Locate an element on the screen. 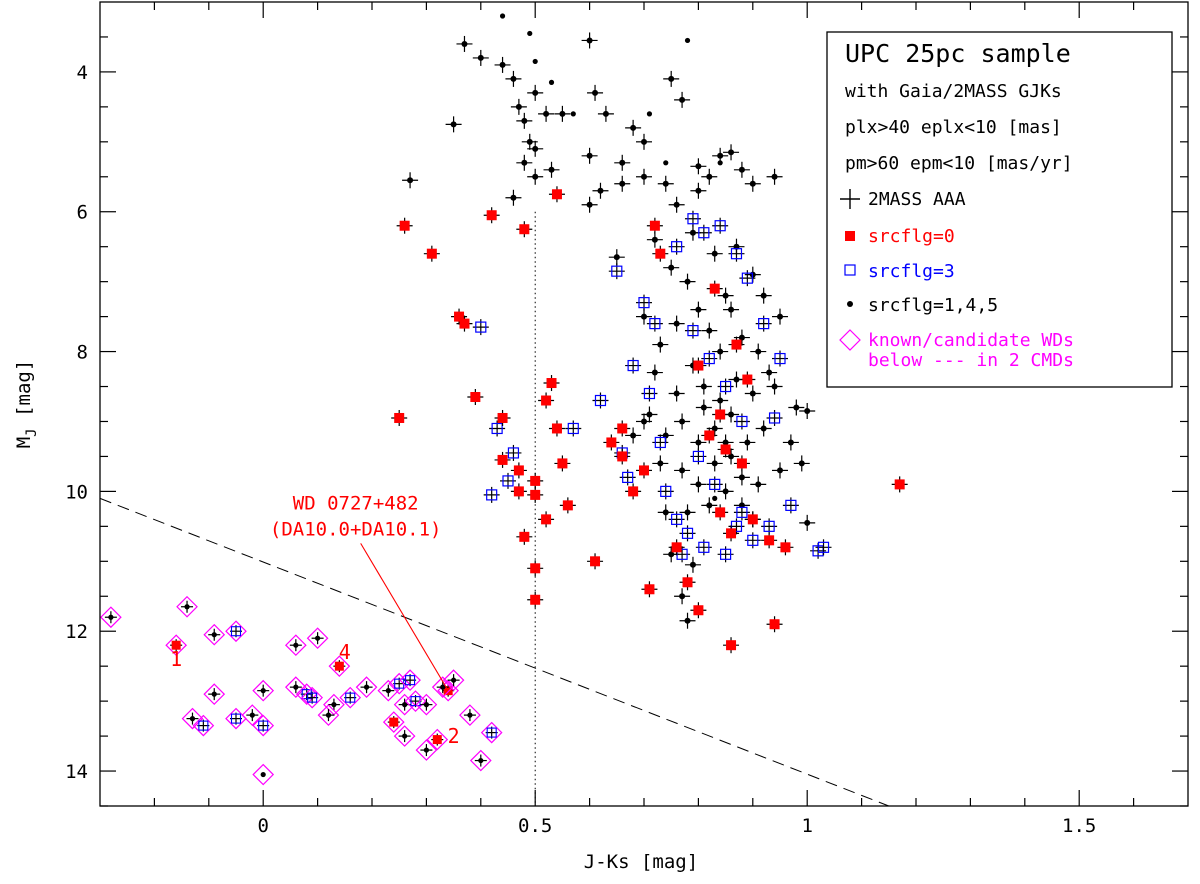  legend-marker-filled-square is located at coordinates (850, 236).